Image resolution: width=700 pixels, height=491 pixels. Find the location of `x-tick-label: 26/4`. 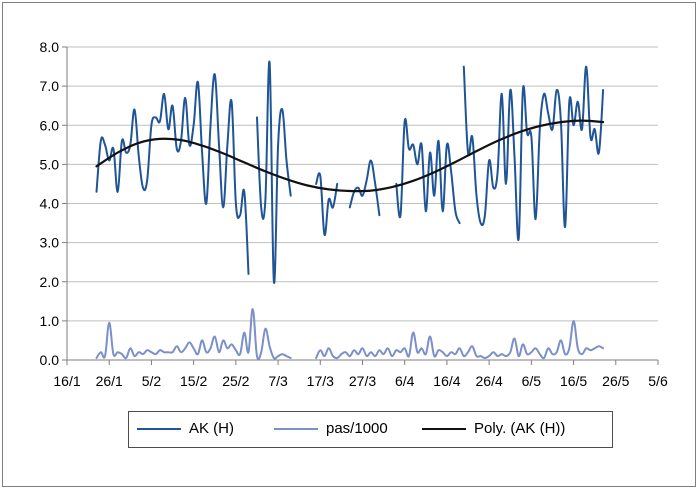

x-tick-label: 26/4 is located at coordinates (489, 381).